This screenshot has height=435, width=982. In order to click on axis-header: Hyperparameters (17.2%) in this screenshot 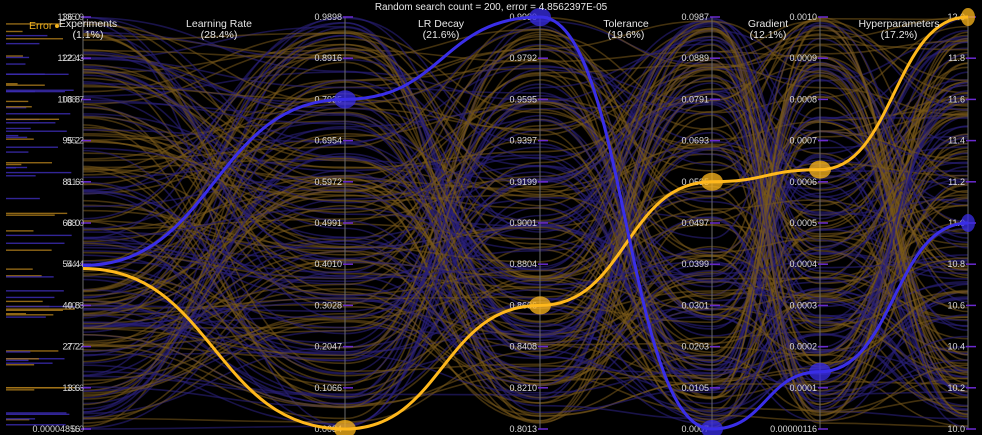, I will do `click(898, 30)`.